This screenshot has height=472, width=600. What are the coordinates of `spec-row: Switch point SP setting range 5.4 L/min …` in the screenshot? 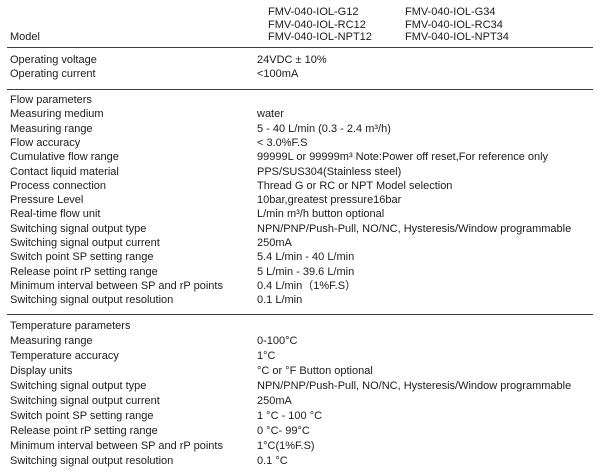 It's located at (300, 257).